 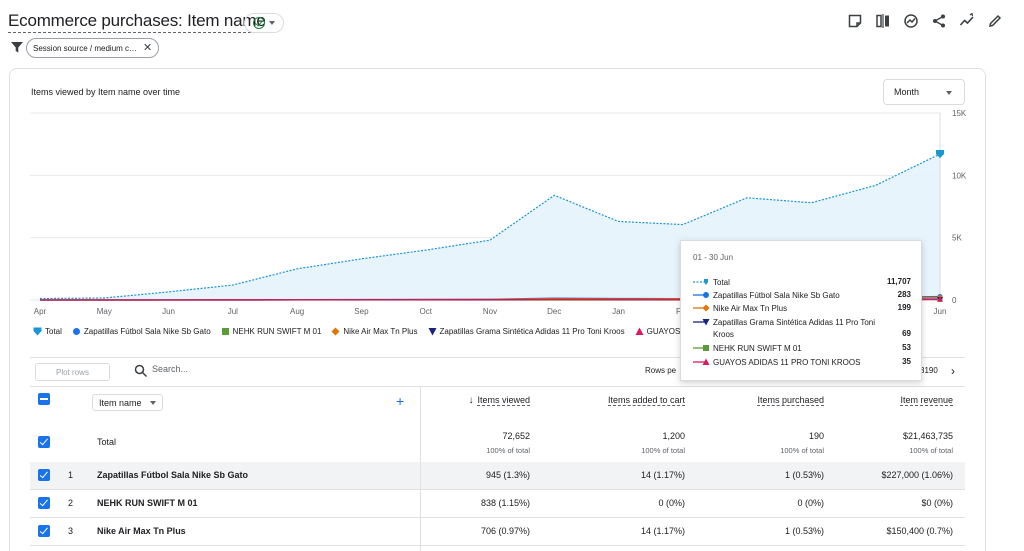 What do you see at coordinates (898, 281) in the screenshot?
I see `tooltip-series-value: 11,707` at bounding box center [898, 281].